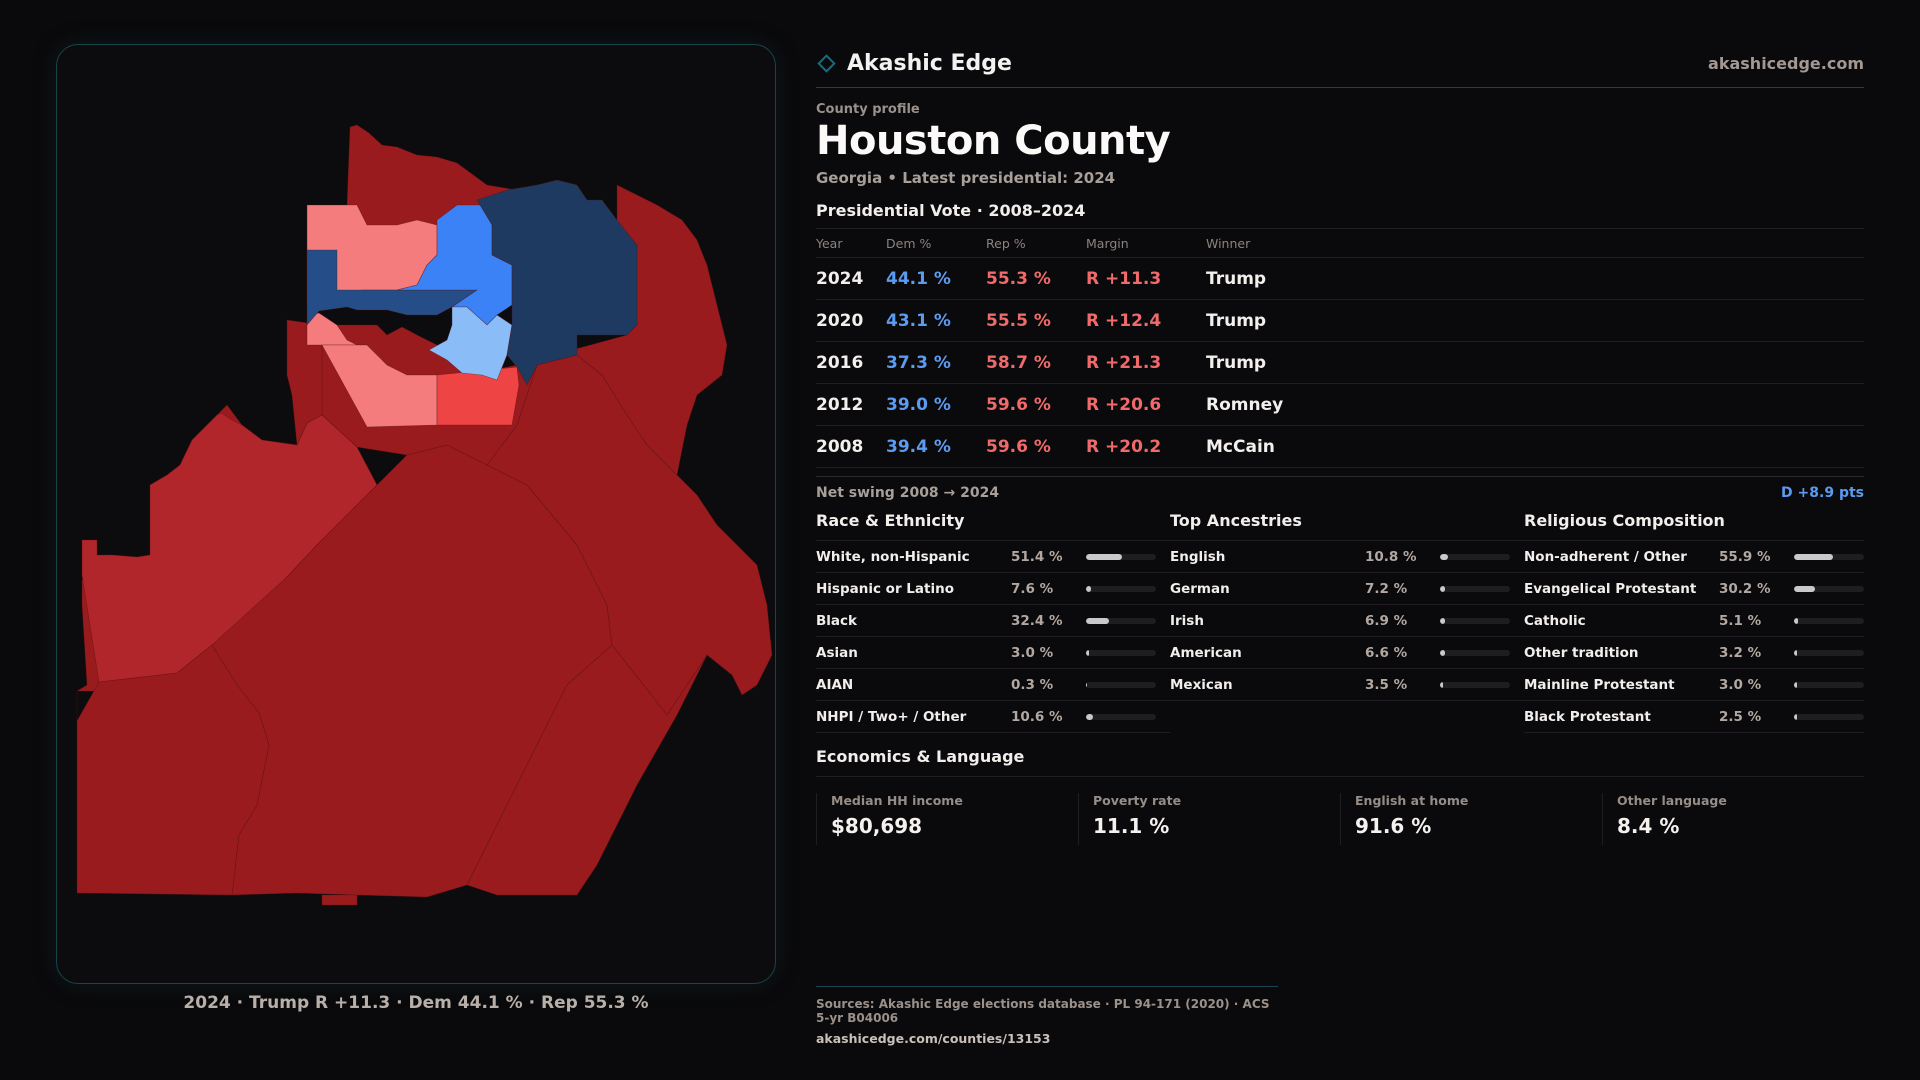 Image resolution: width=1920 pixels, height=1080 pixels. Describe the element at coordinates (1036, 320) in the screenshot. I see `vote-cell-rep: 55.5 %` at that location.